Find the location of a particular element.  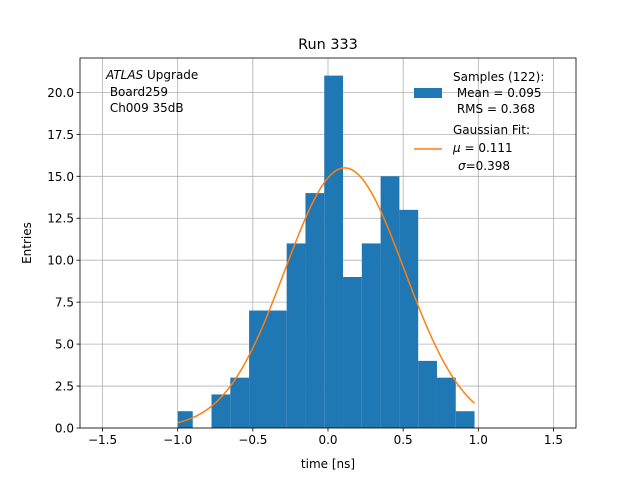

y-tick-label: 2.5 is located at coordinates (64, 387).